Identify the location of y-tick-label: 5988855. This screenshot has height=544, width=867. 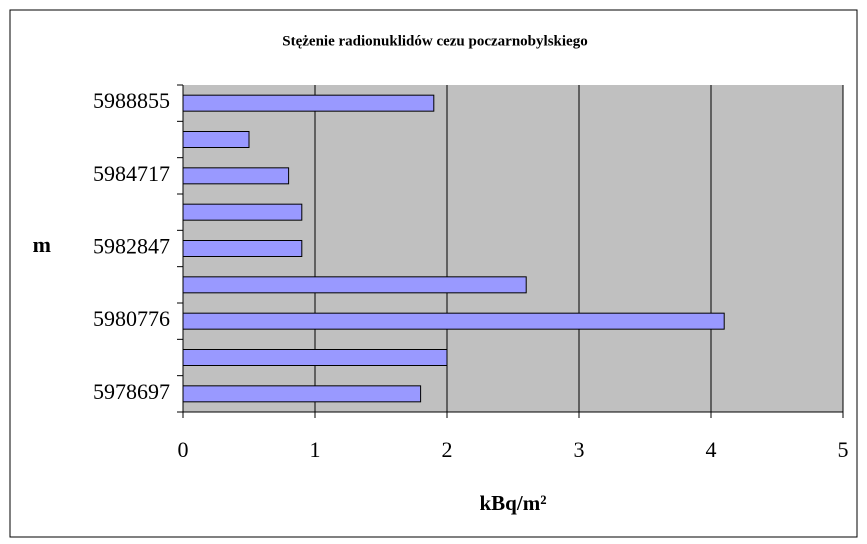
(131, 100).